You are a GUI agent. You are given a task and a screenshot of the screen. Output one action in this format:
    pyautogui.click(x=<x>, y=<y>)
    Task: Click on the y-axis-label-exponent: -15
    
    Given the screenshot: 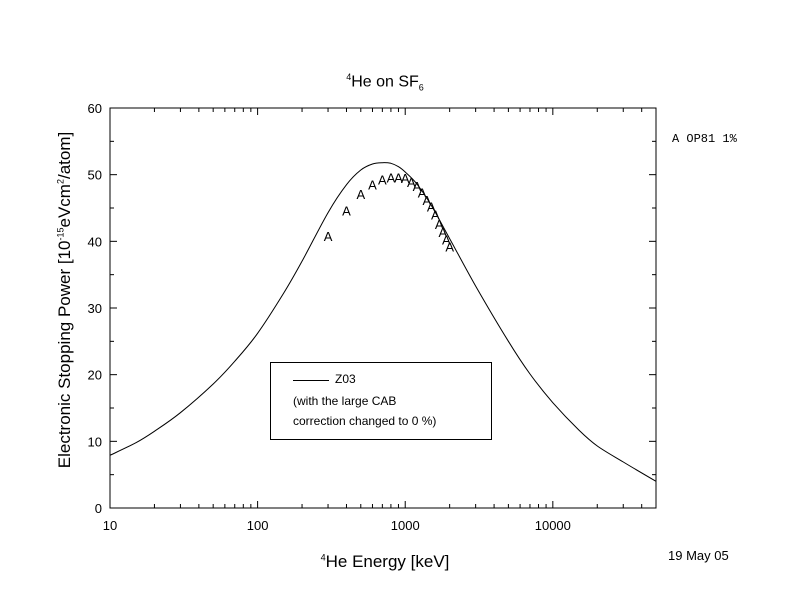 What is the action you would take?
    pyautogui.click(x=60, y=234)
    